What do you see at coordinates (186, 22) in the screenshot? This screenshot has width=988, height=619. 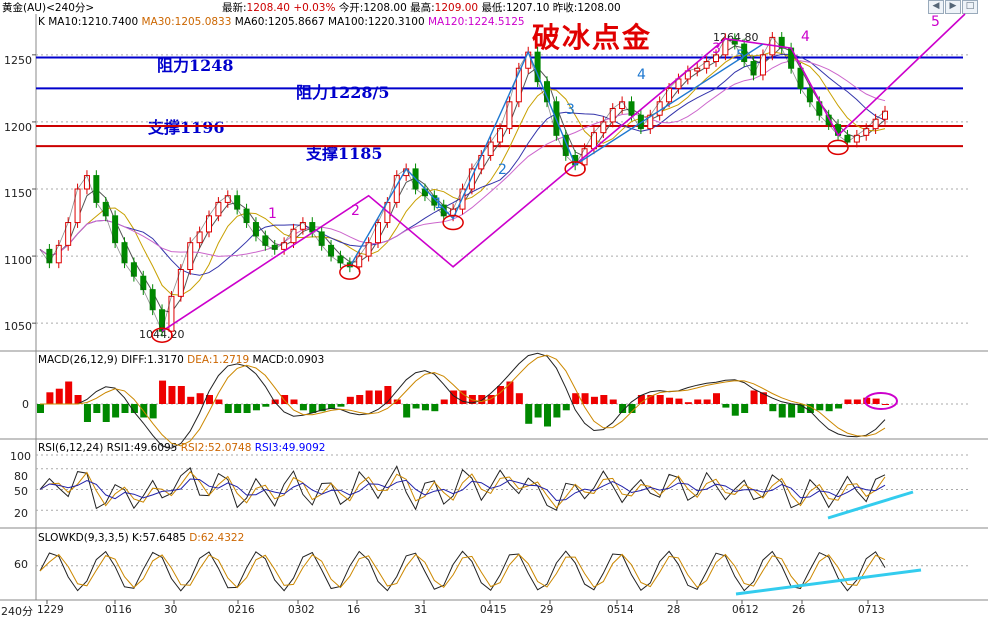 I see `ma30-label: MA30:1205.0833` at bounding box center [186, 22].